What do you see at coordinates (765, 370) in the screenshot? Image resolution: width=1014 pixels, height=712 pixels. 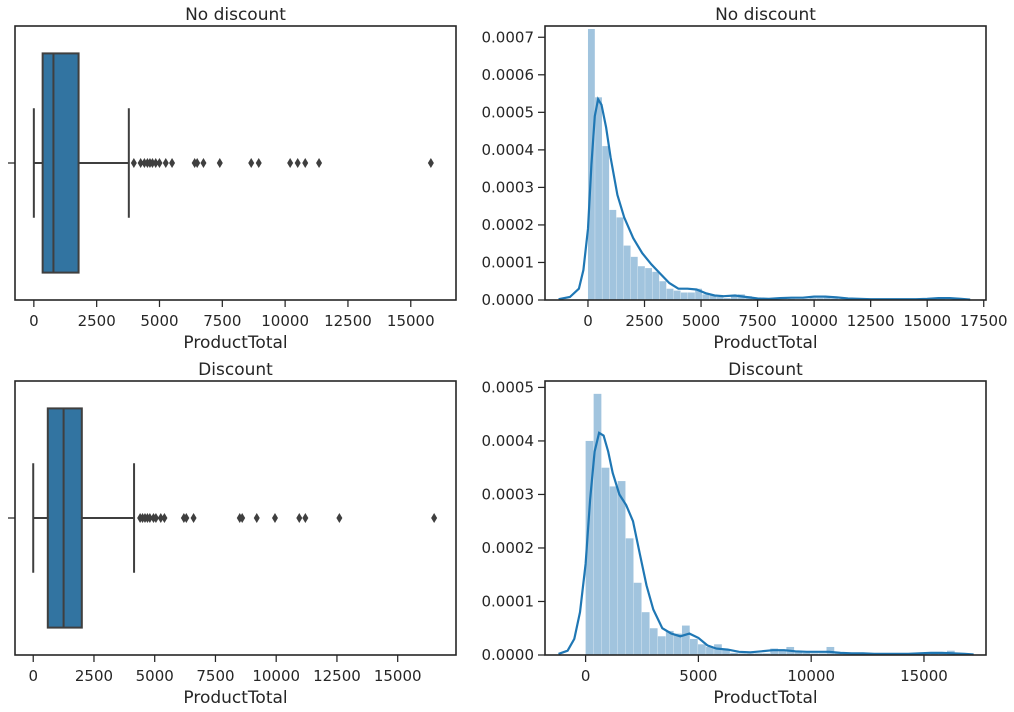 I see `chart-title: Discount` at bounding box center [765, 370].